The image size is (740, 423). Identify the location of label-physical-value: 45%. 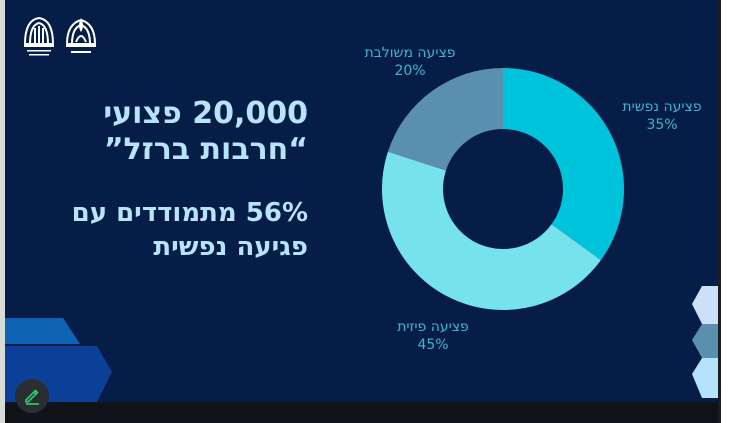
(433, 345).